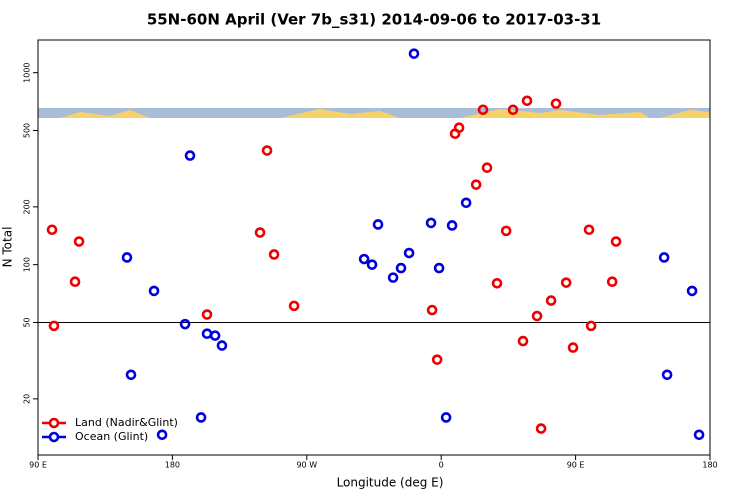 This screenshot has height=504, width=750. What do you see at coordinates (441, 465) in the screenshot?
I see `x-tick-label: 0` at bounding box center [441, 465].